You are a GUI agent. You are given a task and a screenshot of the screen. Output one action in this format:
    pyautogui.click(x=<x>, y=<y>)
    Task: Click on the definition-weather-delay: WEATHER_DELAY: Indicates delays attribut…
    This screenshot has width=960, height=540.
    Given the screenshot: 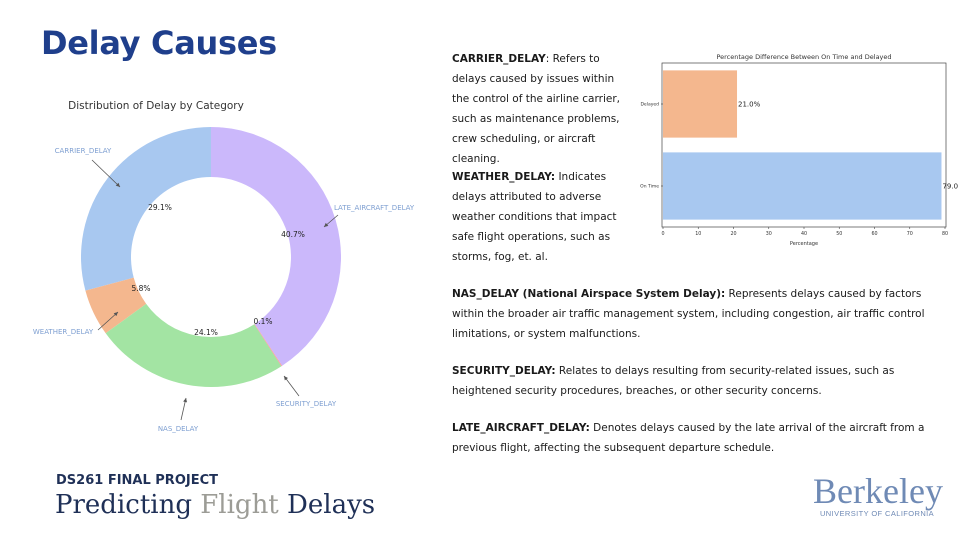 What is the action you would take?
    pyautogui.click(x=543, y=217)
    